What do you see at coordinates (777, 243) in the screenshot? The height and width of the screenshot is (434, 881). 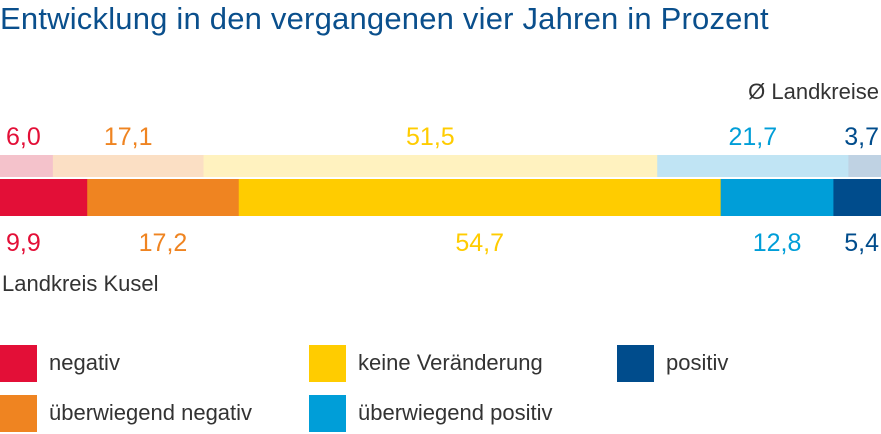 I see `value-label-kusel-3: 12,8` at bounding box center [777, 243].